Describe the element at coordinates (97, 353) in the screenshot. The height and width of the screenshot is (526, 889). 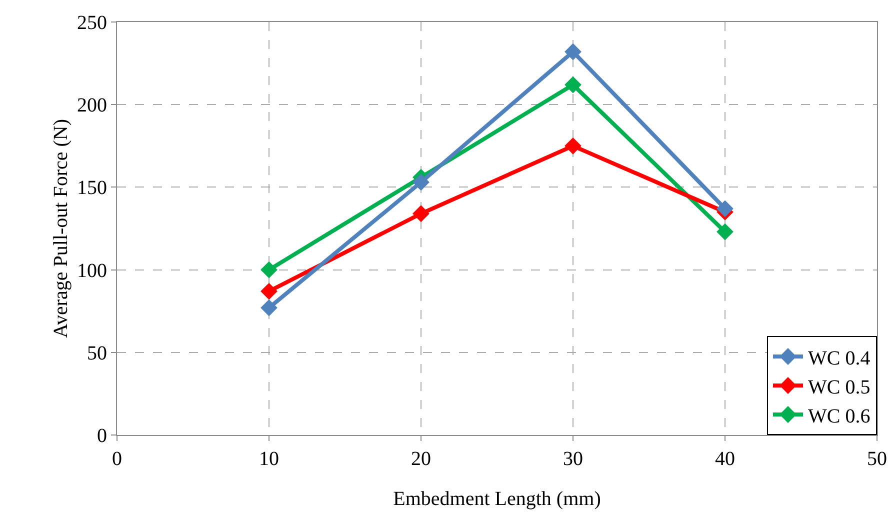
I see `y-tick-label: 50` at that location.